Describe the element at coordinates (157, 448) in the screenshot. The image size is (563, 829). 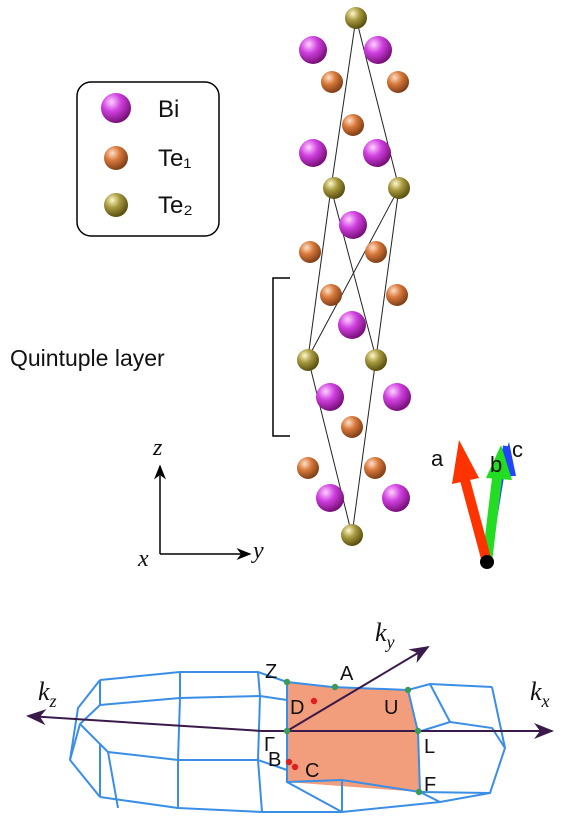
I see `axis-label-z: z` at that location.